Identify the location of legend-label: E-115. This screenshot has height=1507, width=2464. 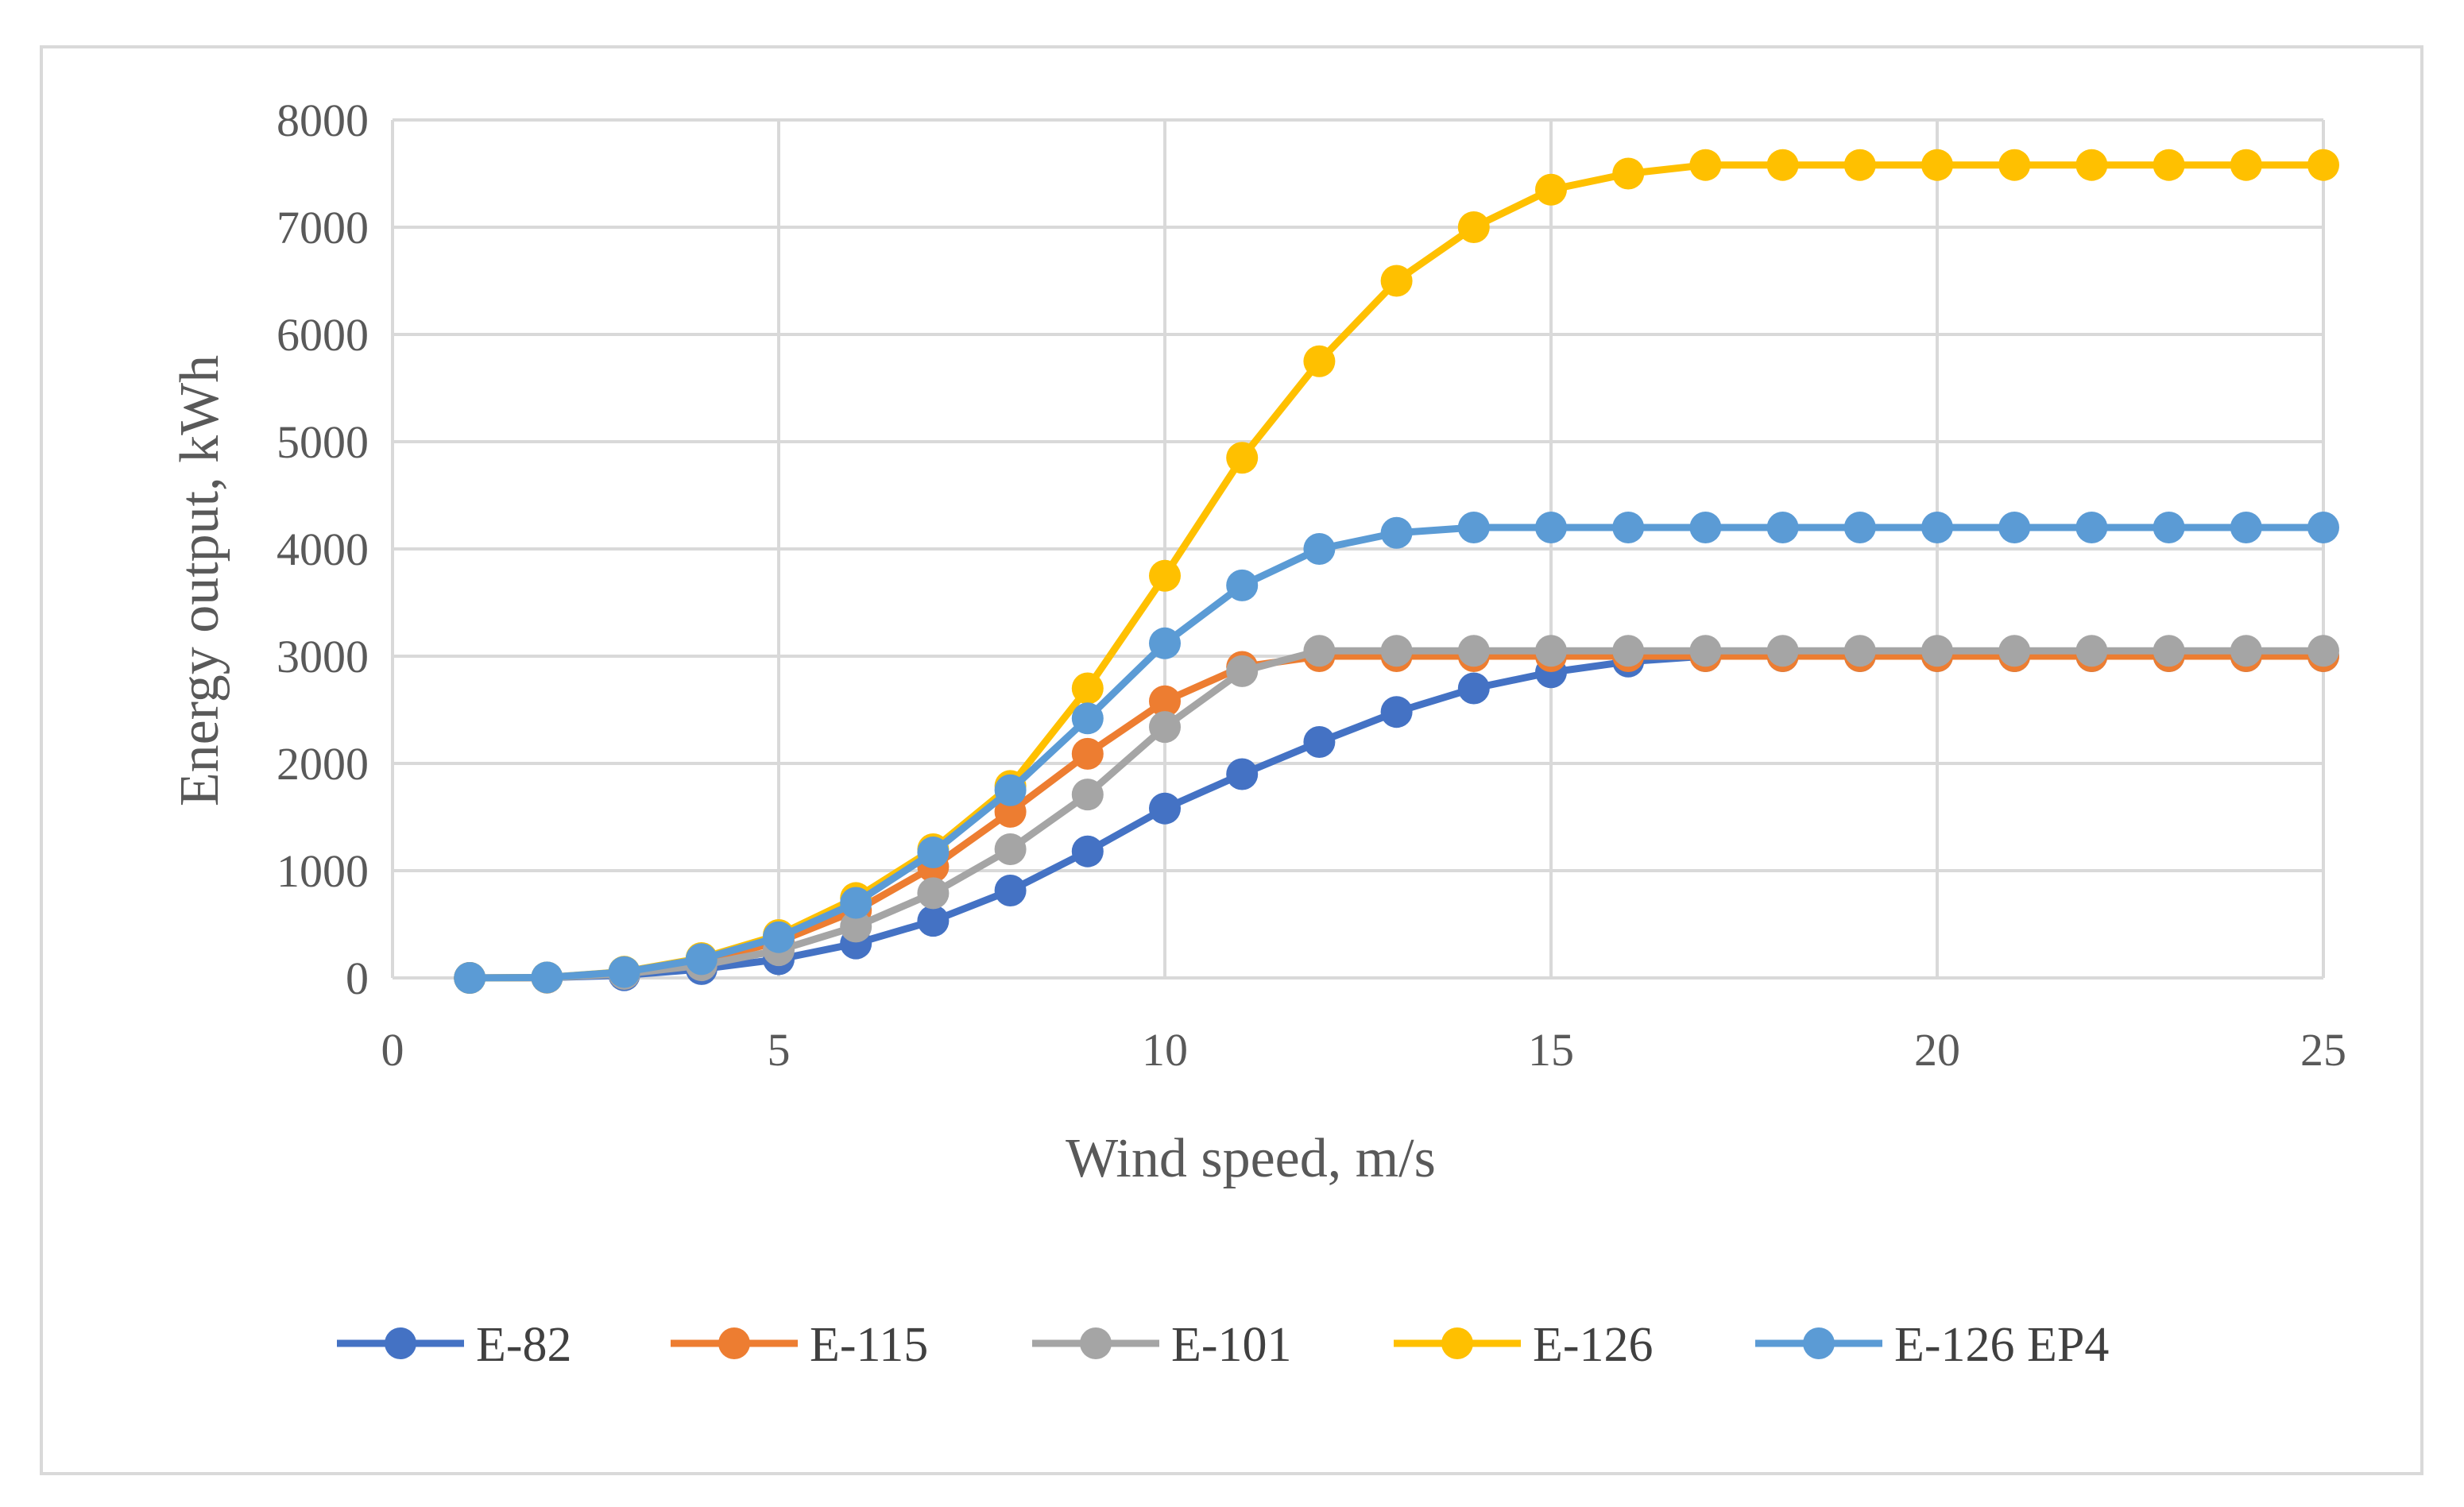
(869, 1345).